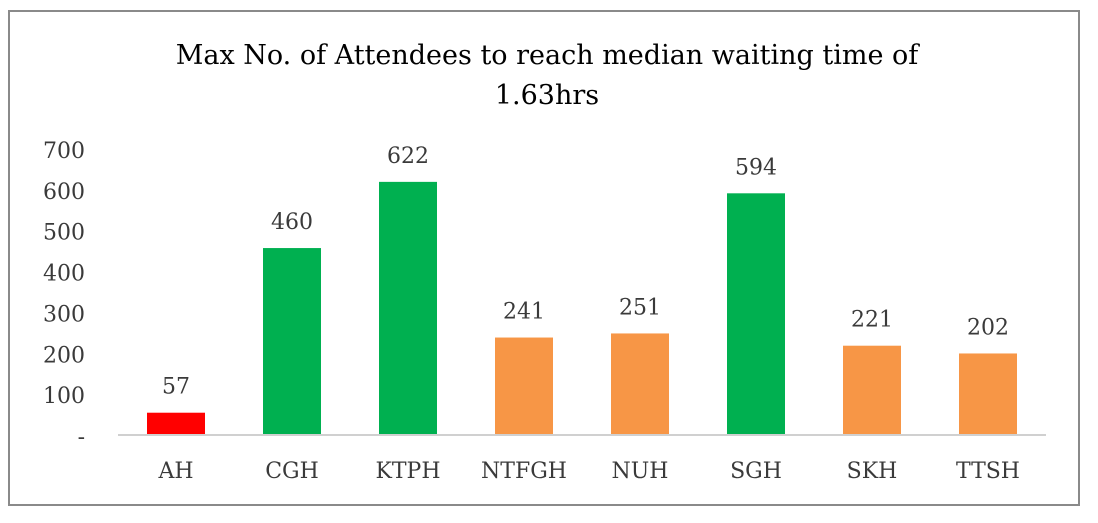 This screenshot has width=1098, height=523. Describe the element at coordinates (292, 471) in the screenshot. I see `x-tick-label-cgh: CGH` at that location.